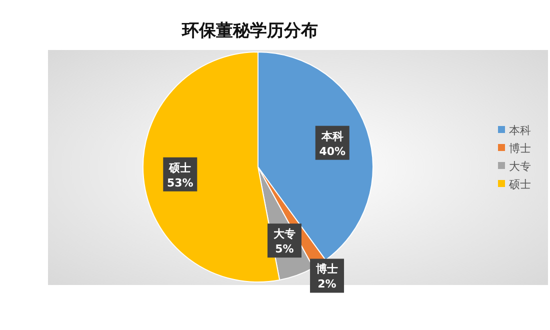  What do you see at coordinates (520, 130) in the screenshot?
I see `legend-label: 本科` at bounding box center [520, 130].